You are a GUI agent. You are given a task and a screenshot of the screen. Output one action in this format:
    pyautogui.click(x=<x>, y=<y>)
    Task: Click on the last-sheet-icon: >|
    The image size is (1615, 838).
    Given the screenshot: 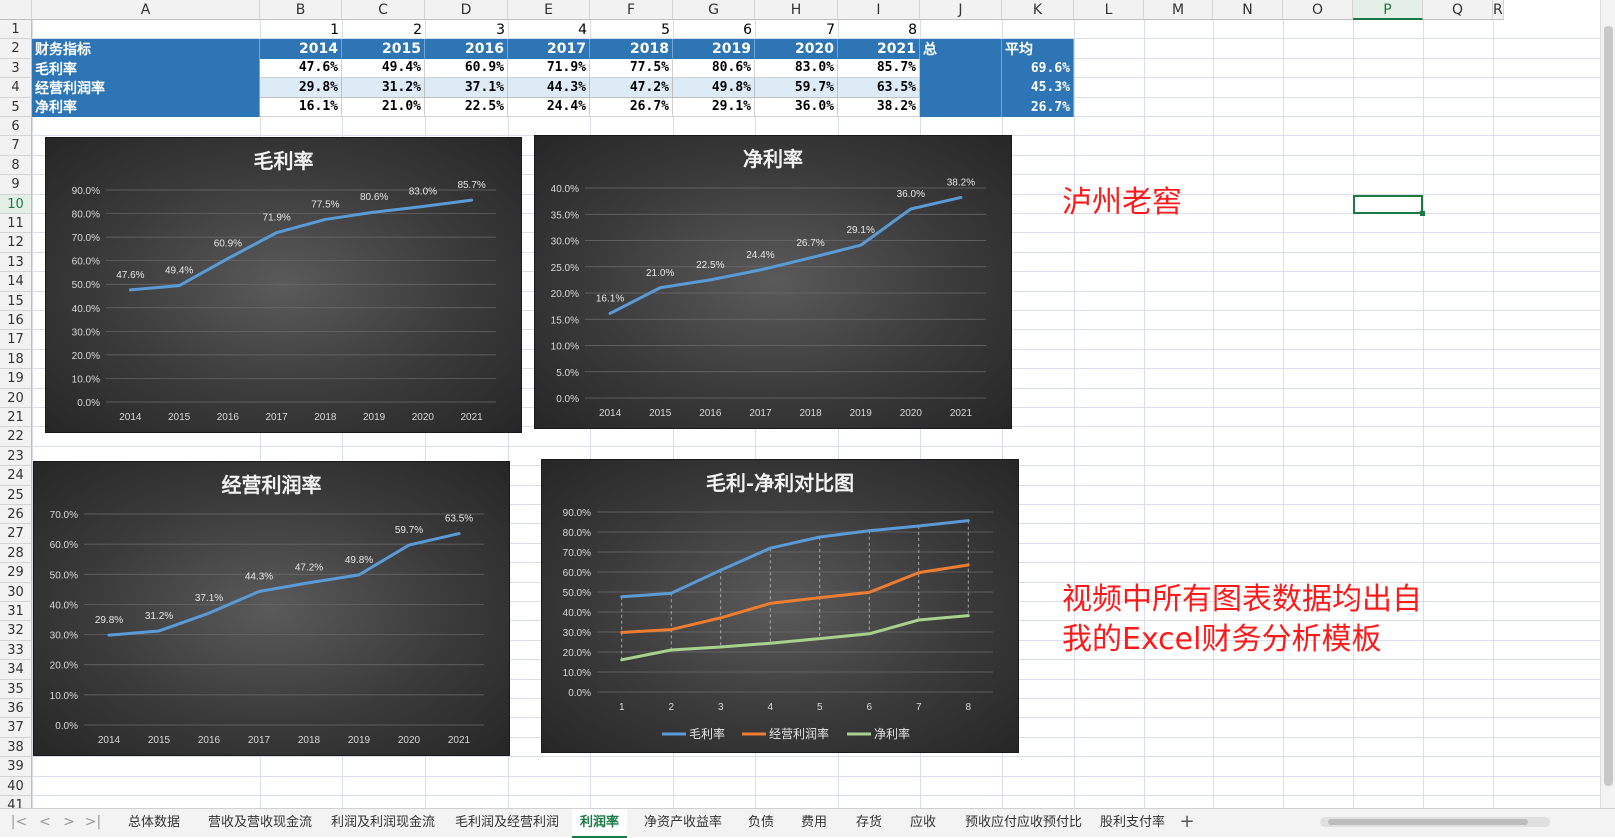 What is the action you would take?
    pyautogui.click(x=93, y=822)
    